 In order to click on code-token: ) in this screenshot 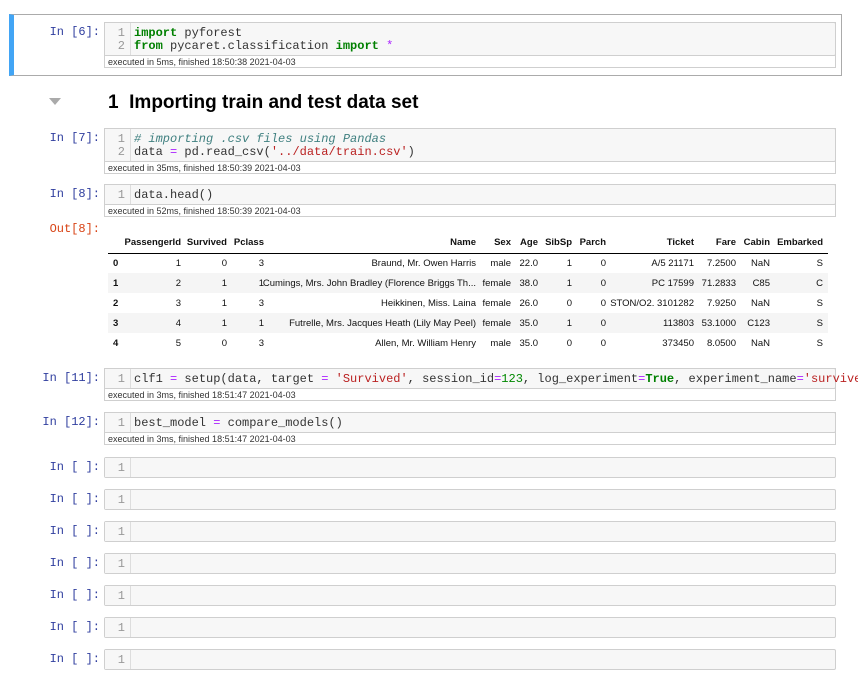, I will do `click(411, 152)`.